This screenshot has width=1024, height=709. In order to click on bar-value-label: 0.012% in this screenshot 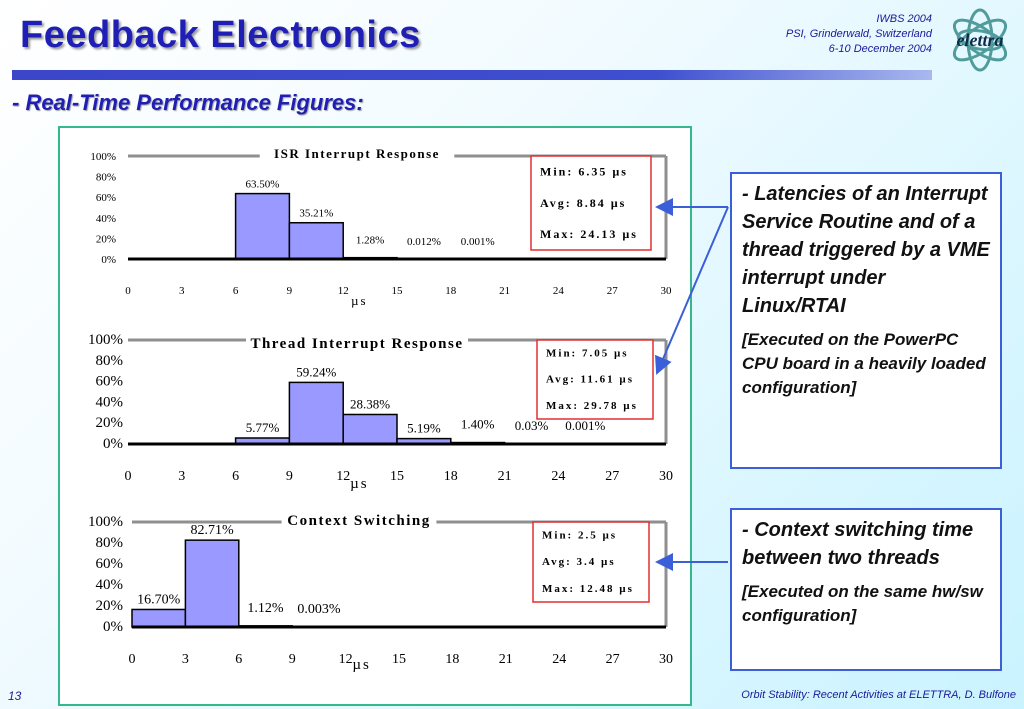, I will do `click(424, 242)`.